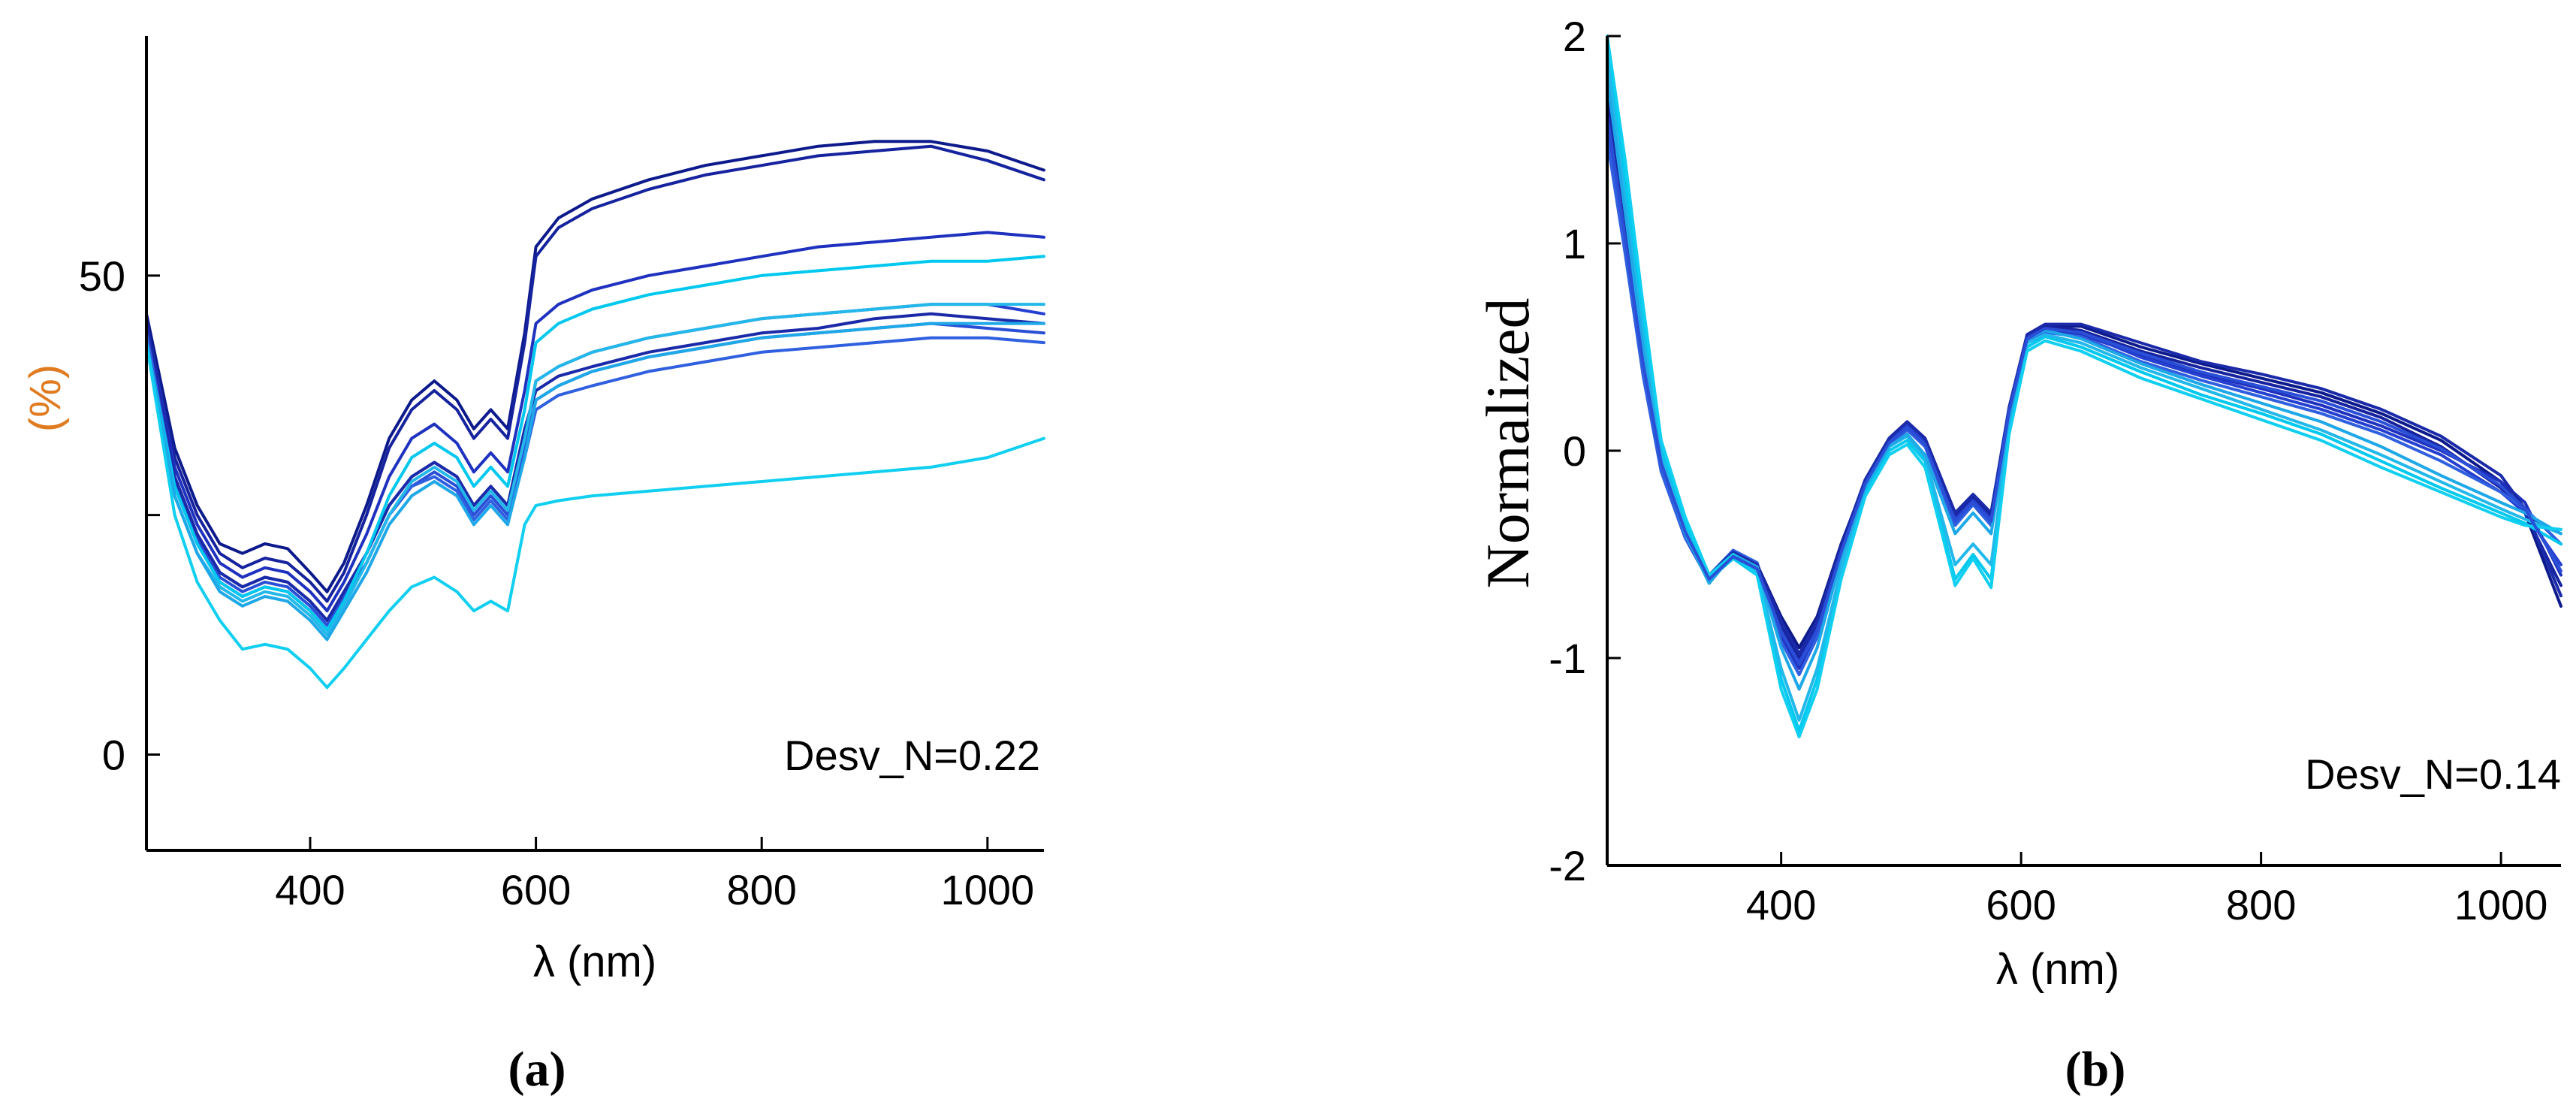 The width and height of the screenshot is (2576, 1105). Describe the element at coordinates (1574, 36) in the screenshot. I see `panel-b-y-tick-label: 2` at that location.